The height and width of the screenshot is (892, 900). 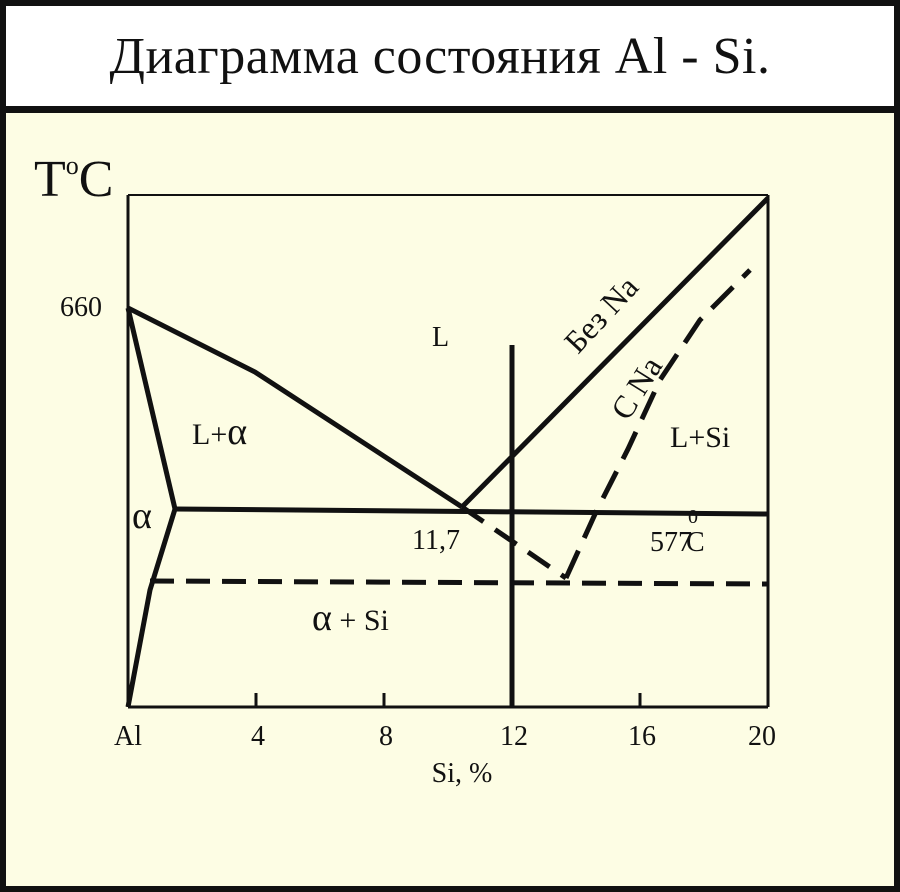 I want to click on liquidus-al-side, so click(x=295, y=407).